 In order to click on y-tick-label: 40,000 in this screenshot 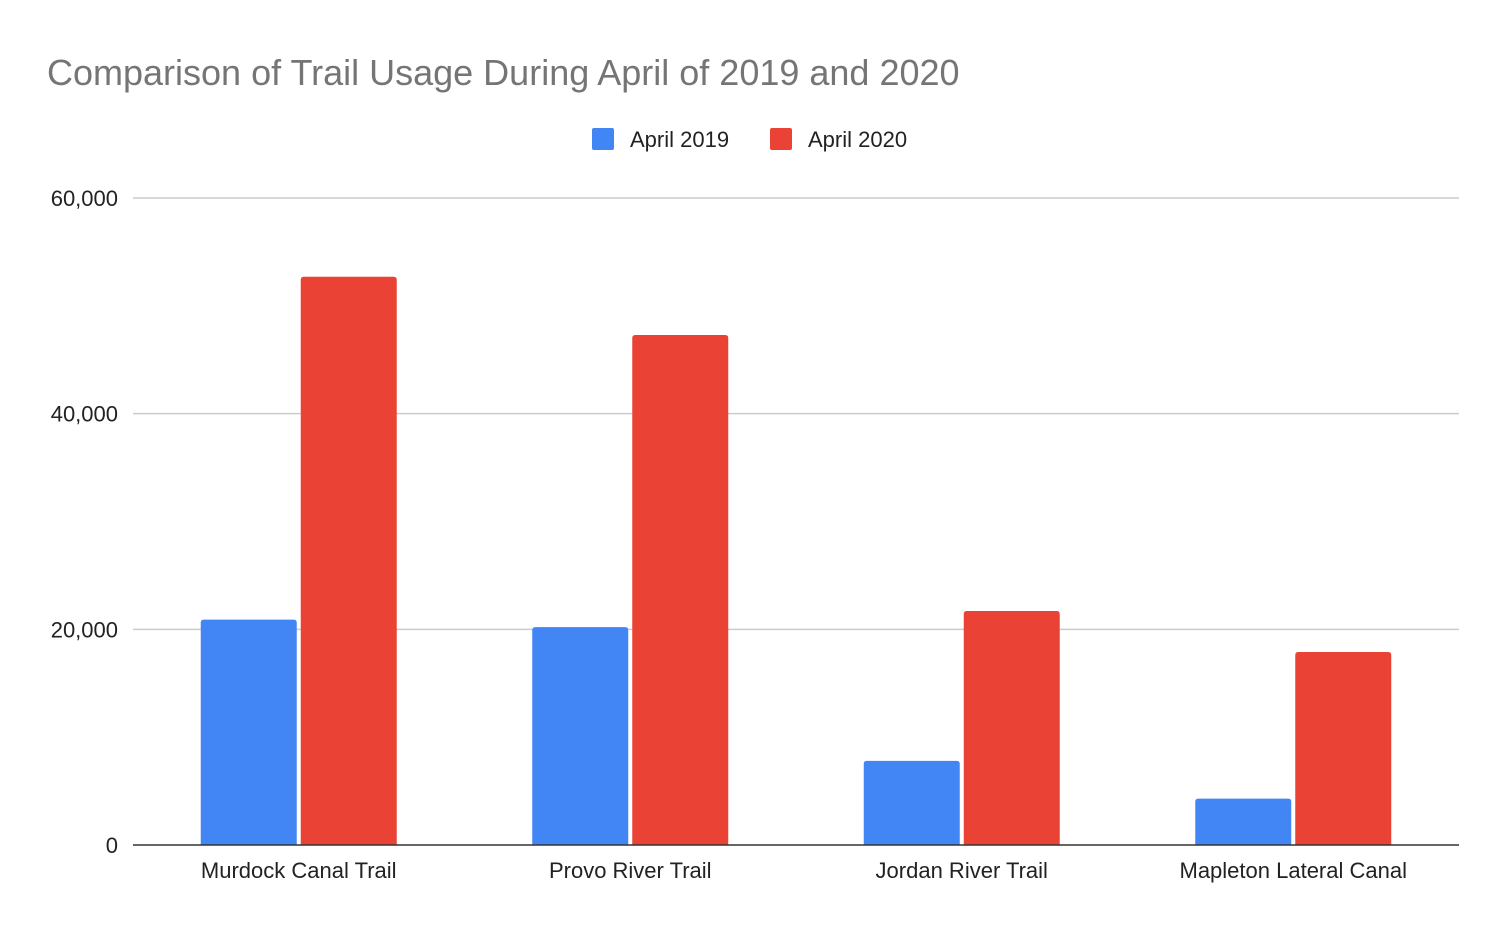, I will do `click(84, 414)`.